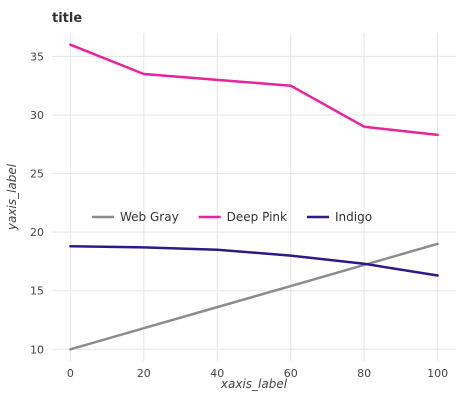 The image size is (459, 400). Describe the element at coordinates (67, 18) in the screenshot. I see `chart-title: title` at that location.